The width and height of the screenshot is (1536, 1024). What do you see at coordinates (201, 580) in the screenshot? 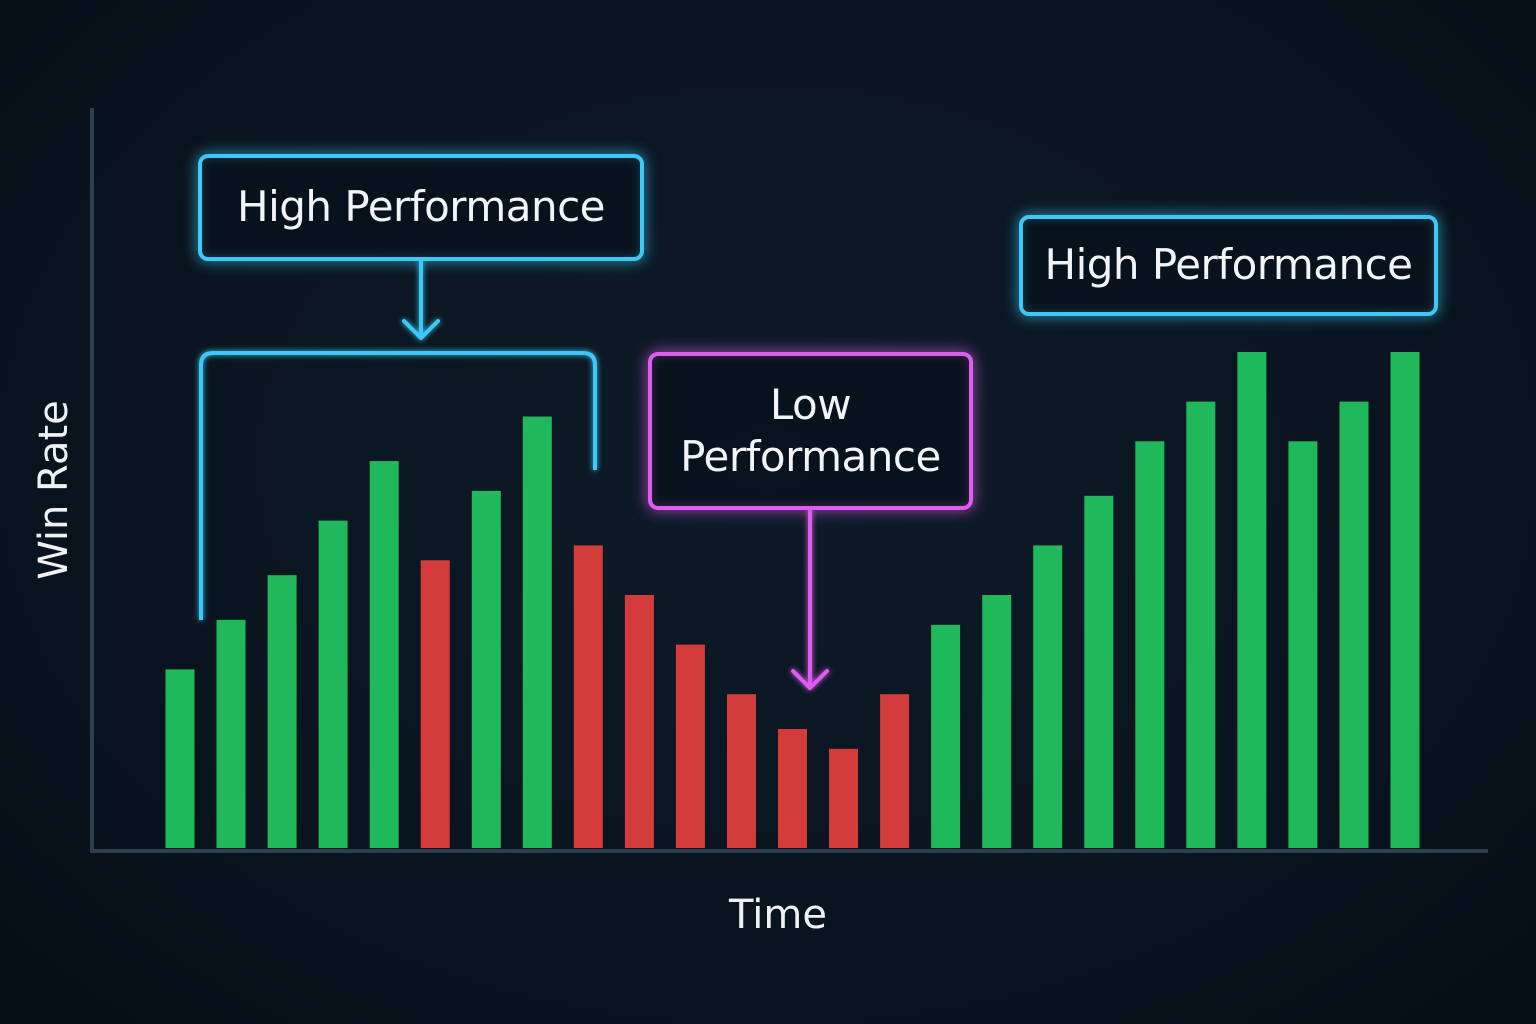
I see `bracket-tail-left` at bounding box center [201, 580].